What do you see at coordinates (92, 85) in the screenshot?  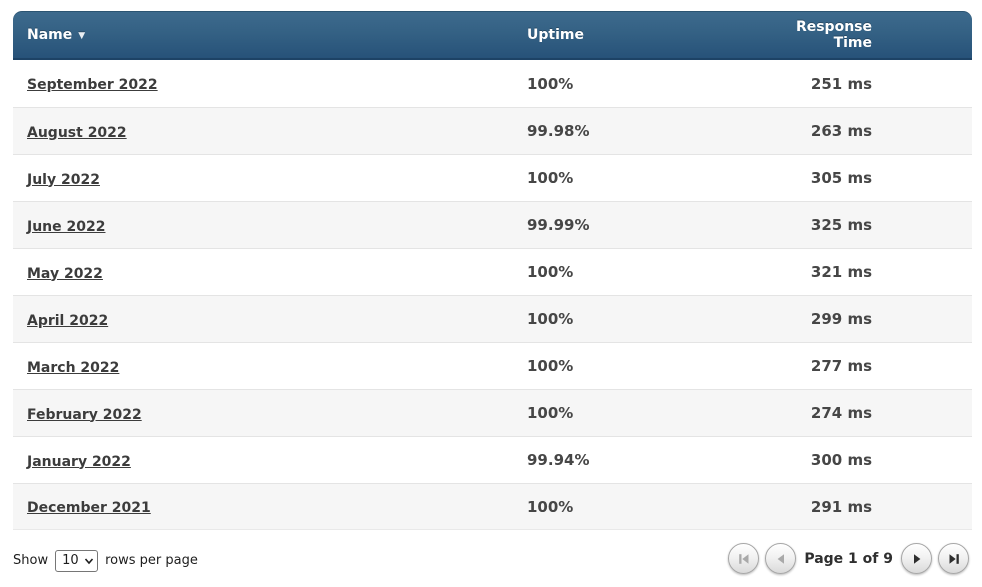 I see `month-link: September 2022` at bounding box center [92, 85].